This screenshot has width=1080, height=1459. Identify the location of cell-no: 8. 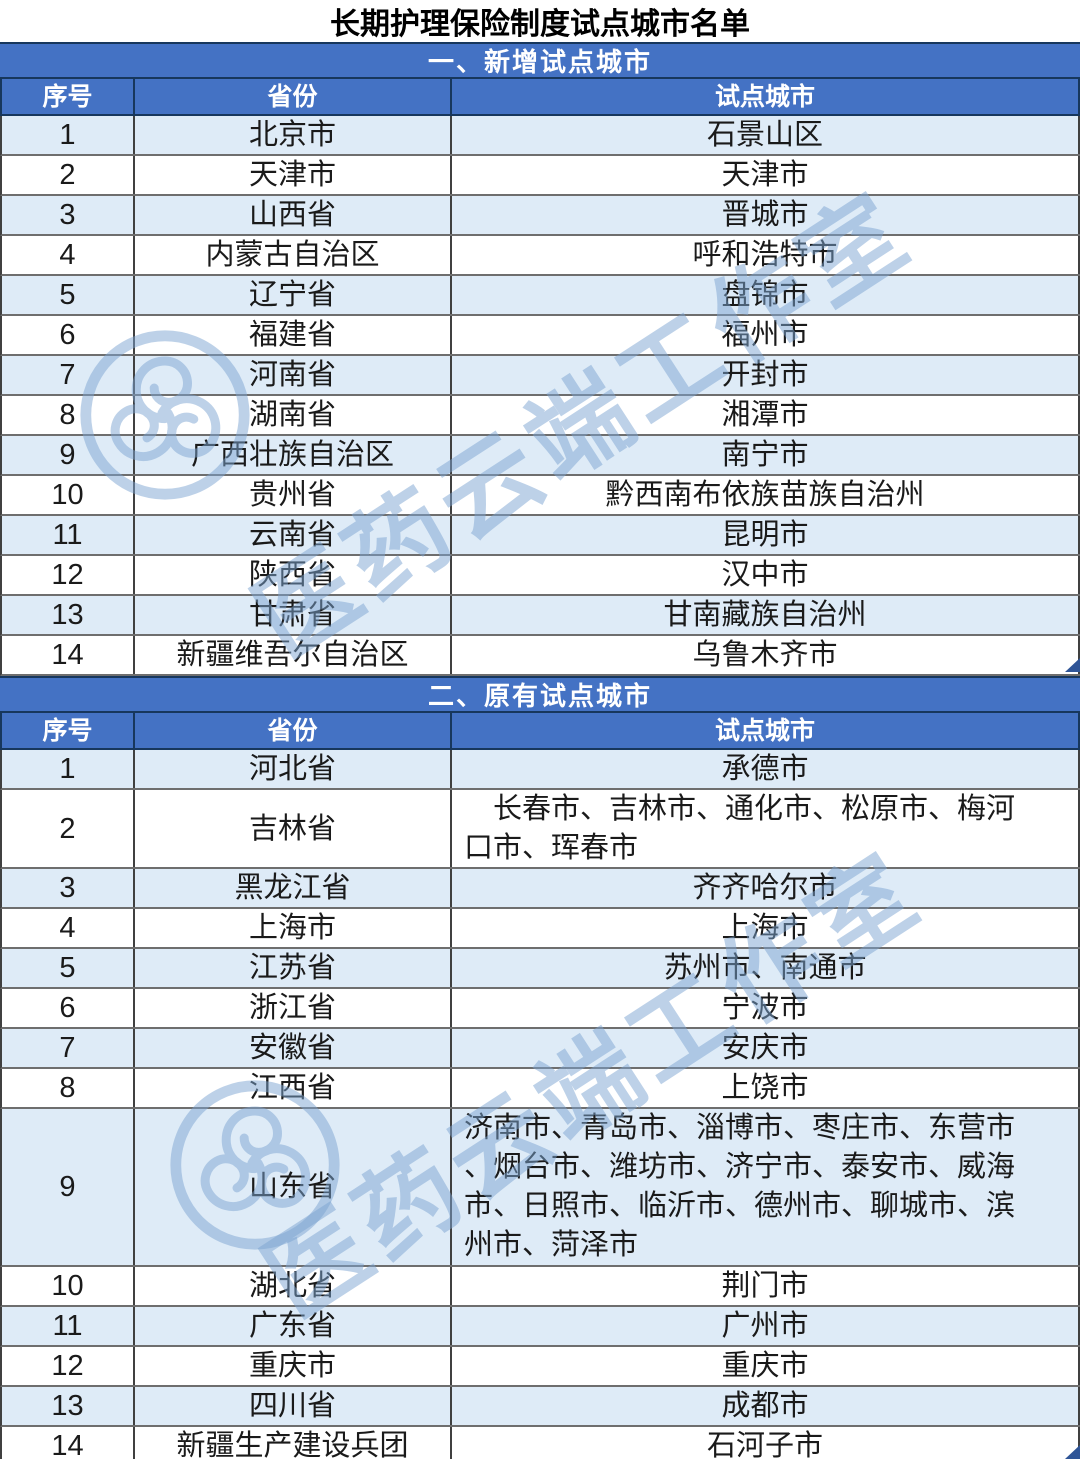
(68, 415).